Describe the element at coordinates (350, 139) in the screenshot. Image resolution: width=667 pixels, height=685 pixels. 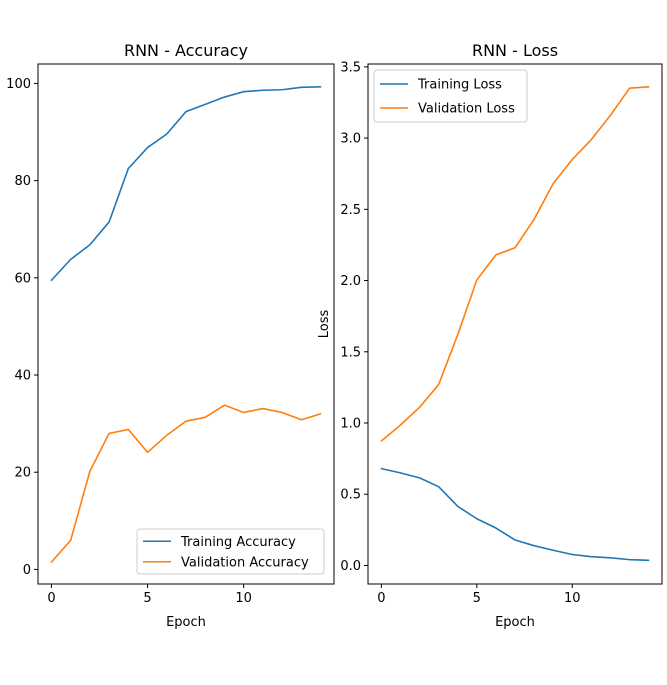
I see `y-tick-label: 3.0` at that location.